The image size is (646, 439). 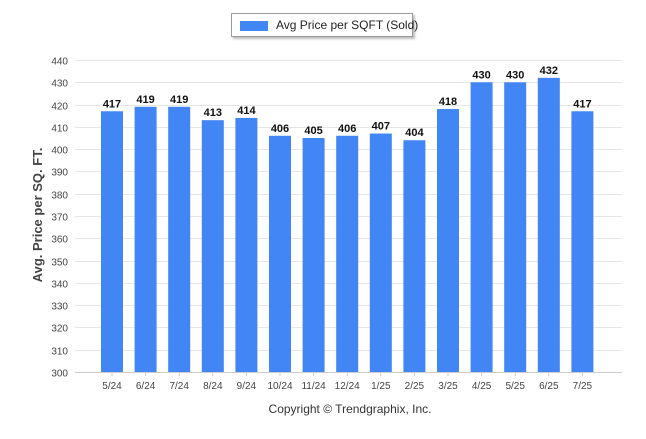 I want to click on y-tick-label: 410, so click(x=59, y=129).